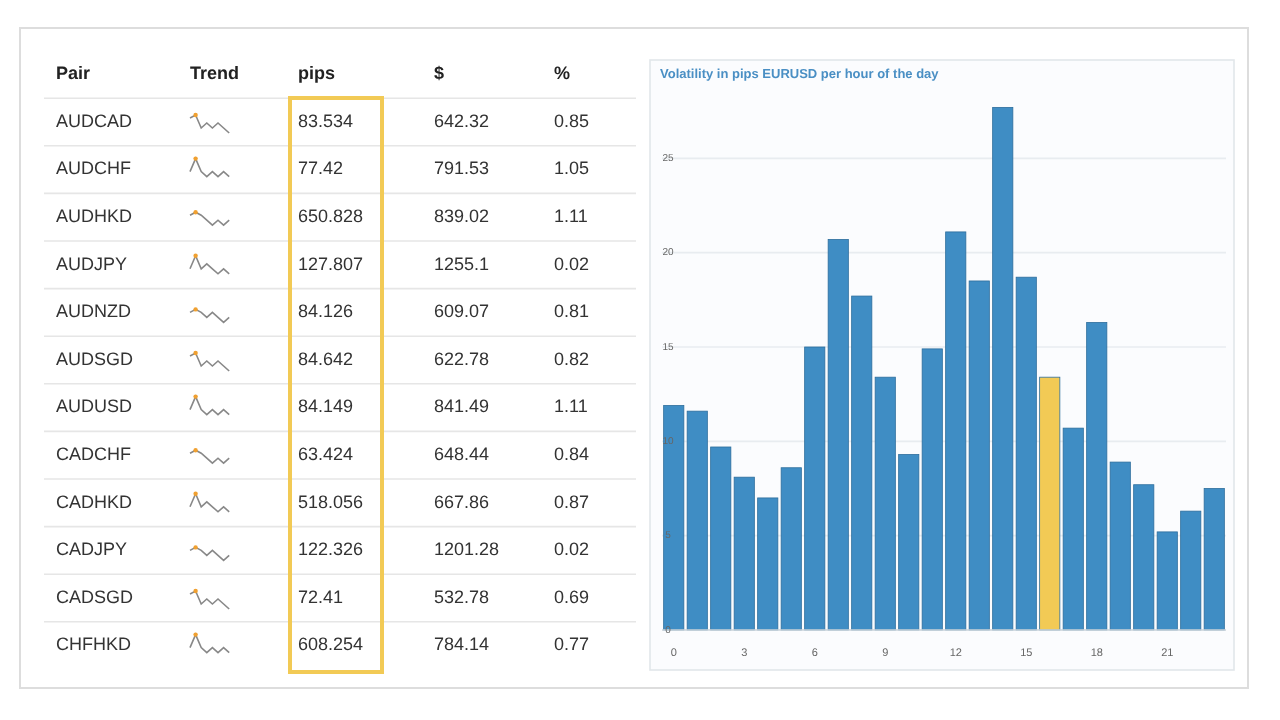 The width and height of the screenshot is (1280, 720). I want to click on category-label: CHFHKD, so click(94, 644).